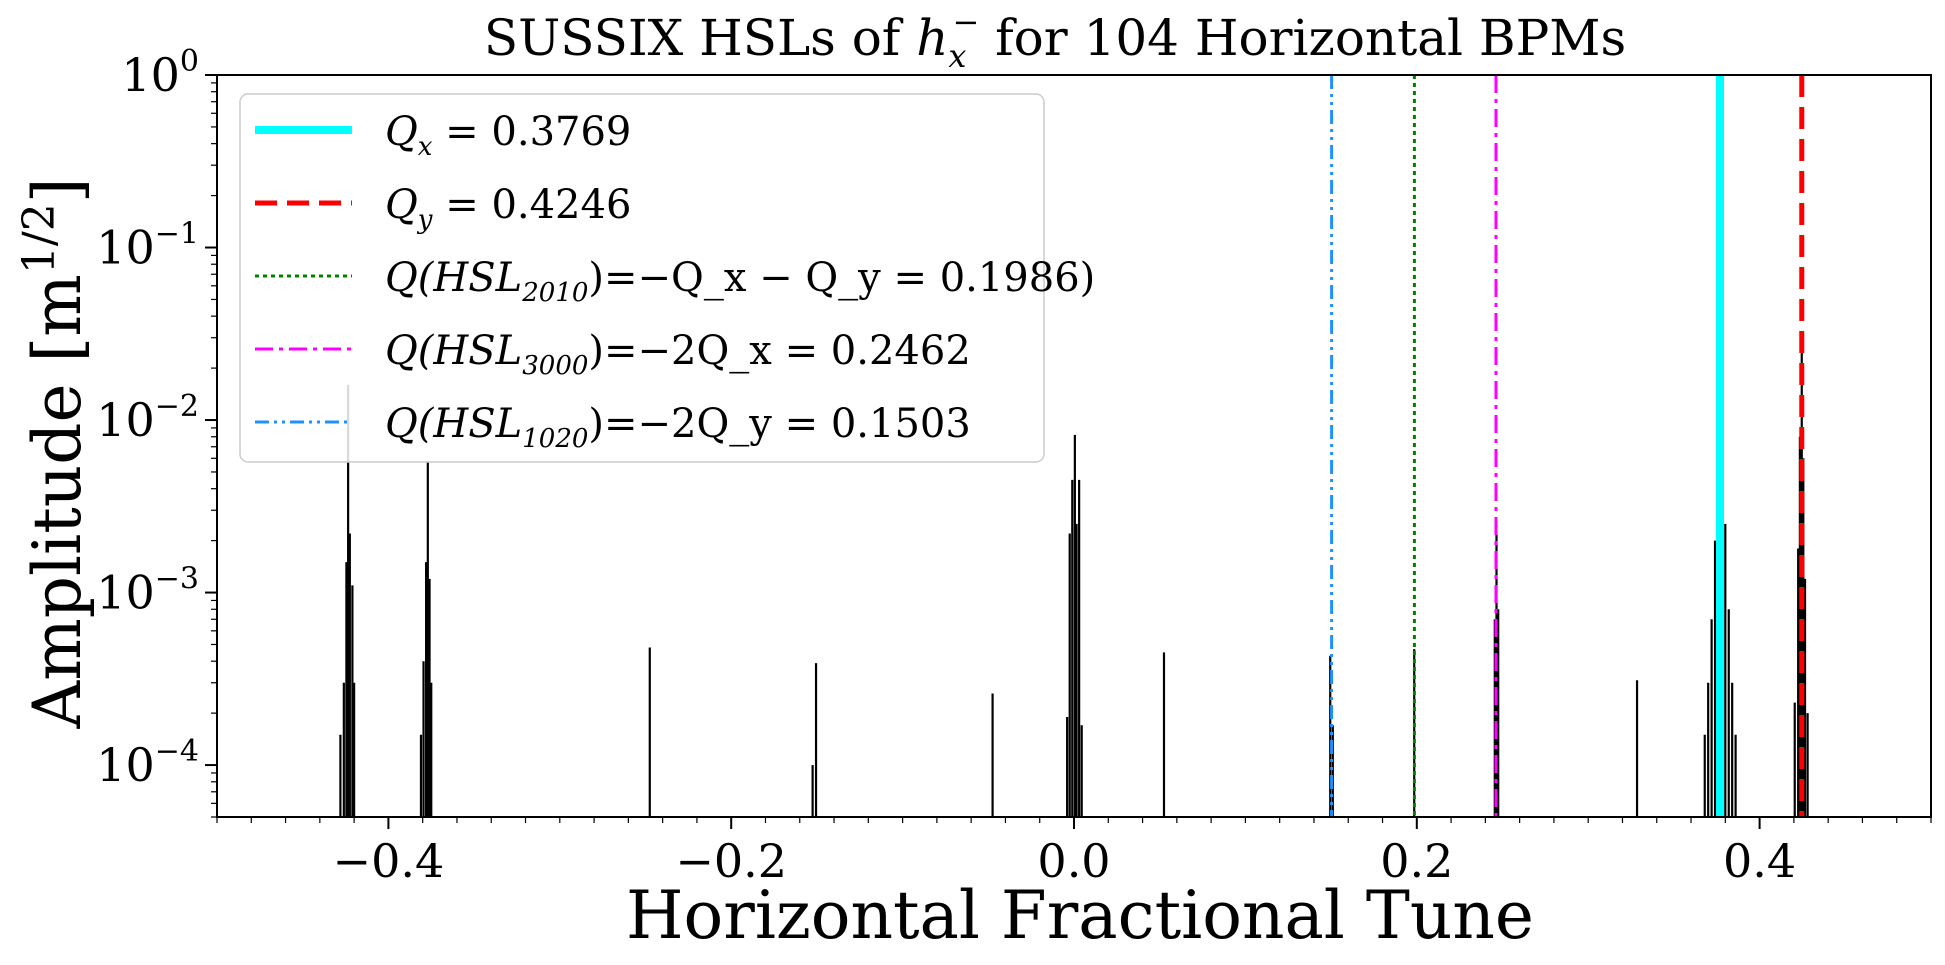 The image size is (1945, 965). I want to click on y-tick-label-2: 10⁻², so click(147, 418).